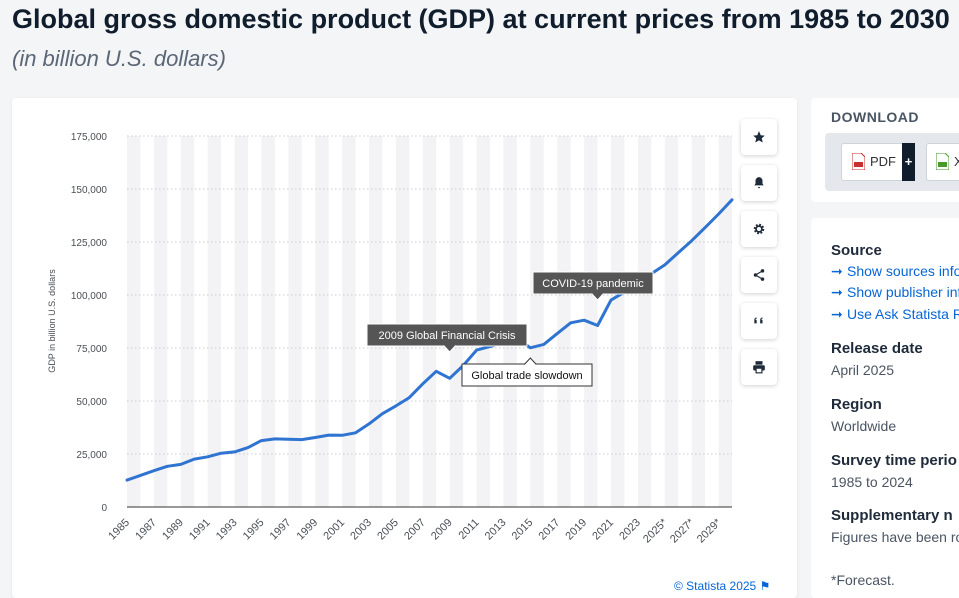 The height and width of the screenshot is (598, 959). Describe the element at coordinates (496, 530) in the screenshot. I see `x-tick-label: 2013` at that location.